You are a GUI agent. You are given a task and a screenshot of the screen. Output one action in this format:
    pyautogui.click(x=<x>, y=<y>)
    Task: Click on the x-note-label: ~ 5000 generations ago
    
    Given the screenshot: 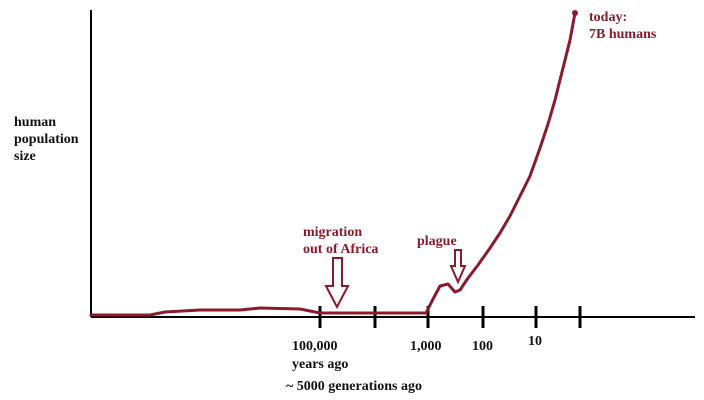 What is the action you would take?
    pyautogui.click(x=354, y=386)
    